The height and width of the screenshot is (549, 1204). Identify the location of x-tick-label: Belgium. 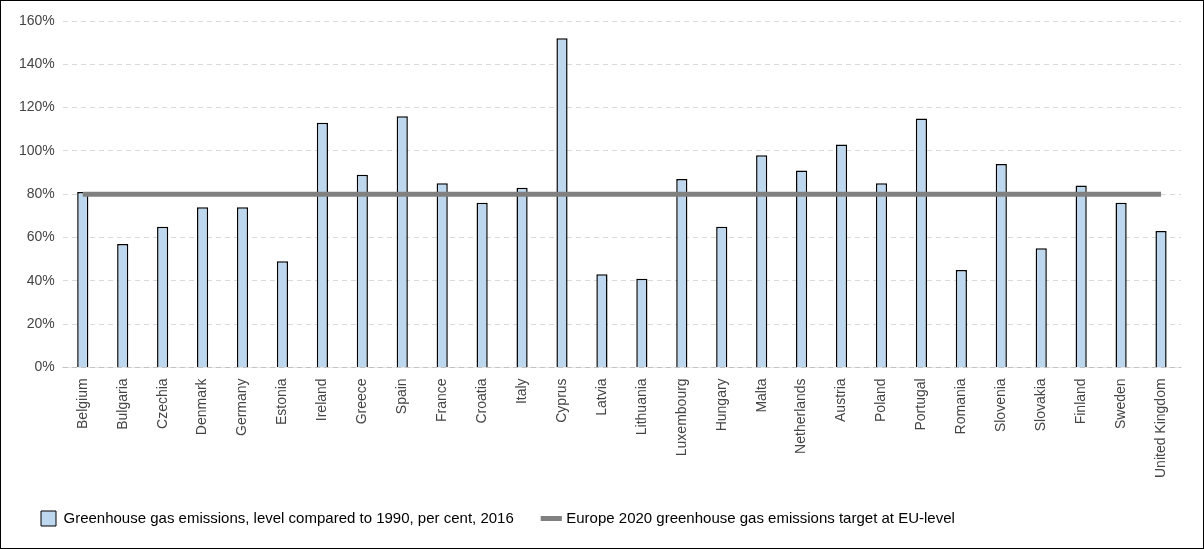
(81, 403).